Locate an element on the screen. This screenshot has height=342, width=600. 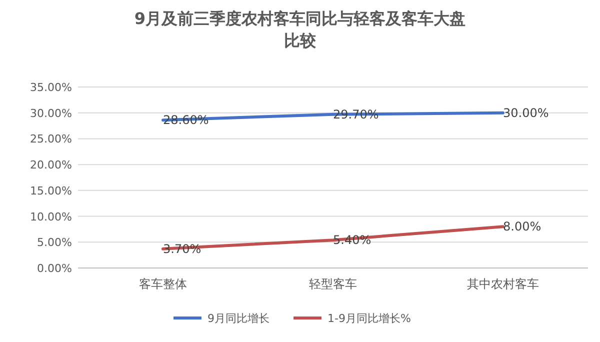
y-tick-label: 10.00% is located at coordinates (51, 217).